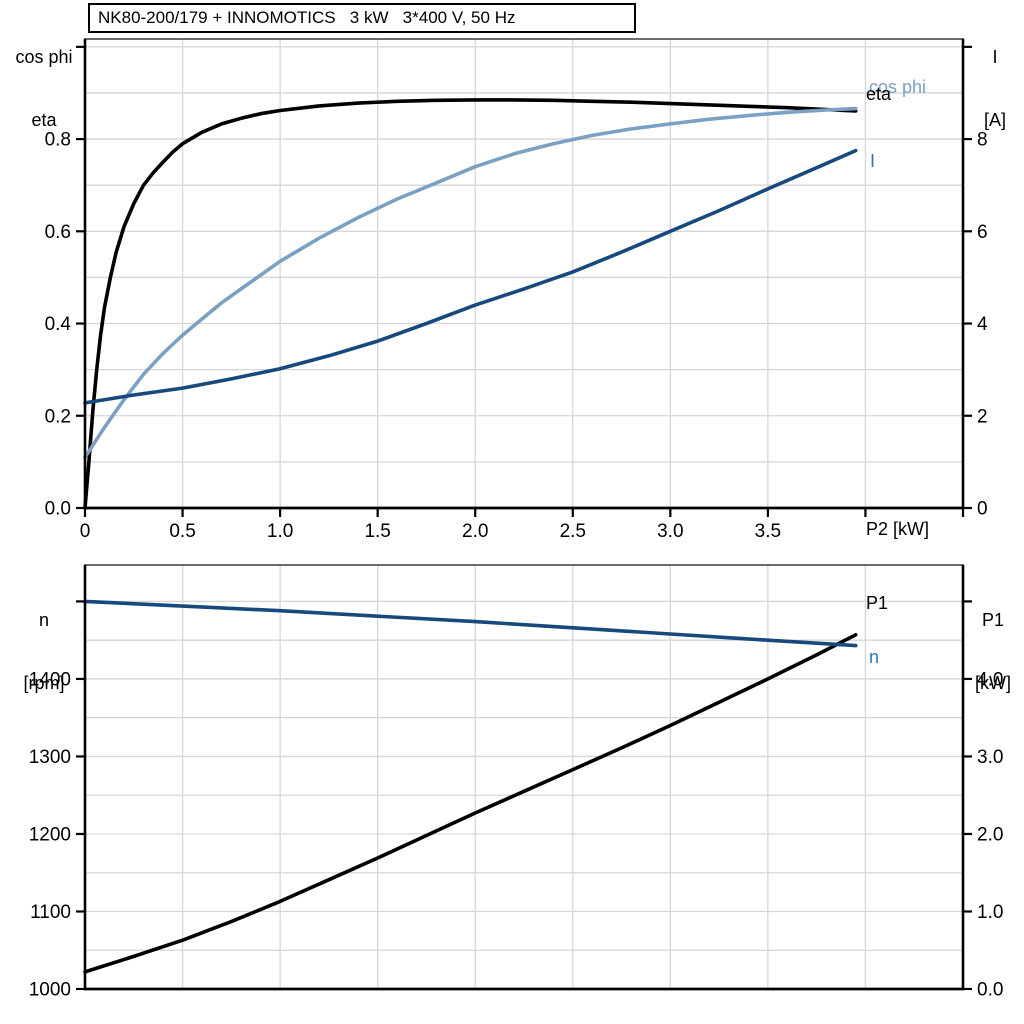 Image resolution: width=1024 pixels, height=1024 pixels. I want to click on cos-phi-curve-label: cos phi, so click(898, 87).